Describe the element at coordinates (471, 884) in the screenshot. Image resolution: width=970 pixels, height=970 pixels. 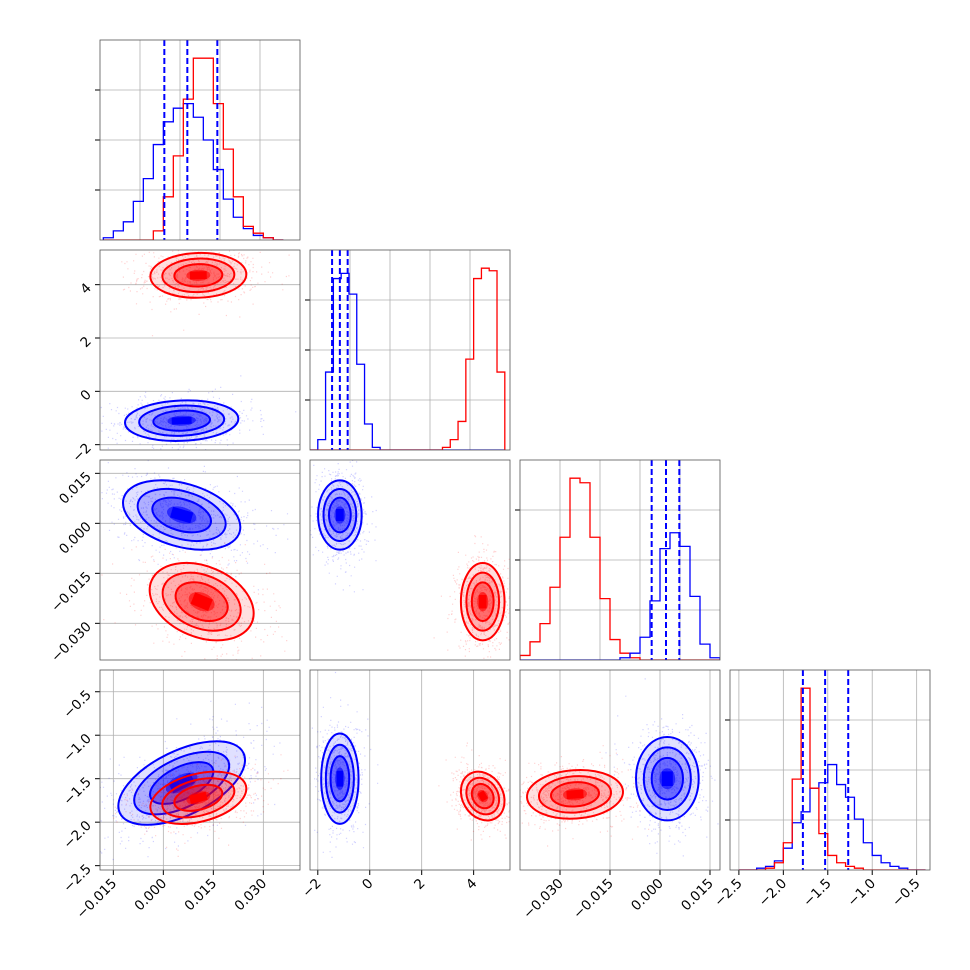
I see `x-tick-label: 4` at that location.